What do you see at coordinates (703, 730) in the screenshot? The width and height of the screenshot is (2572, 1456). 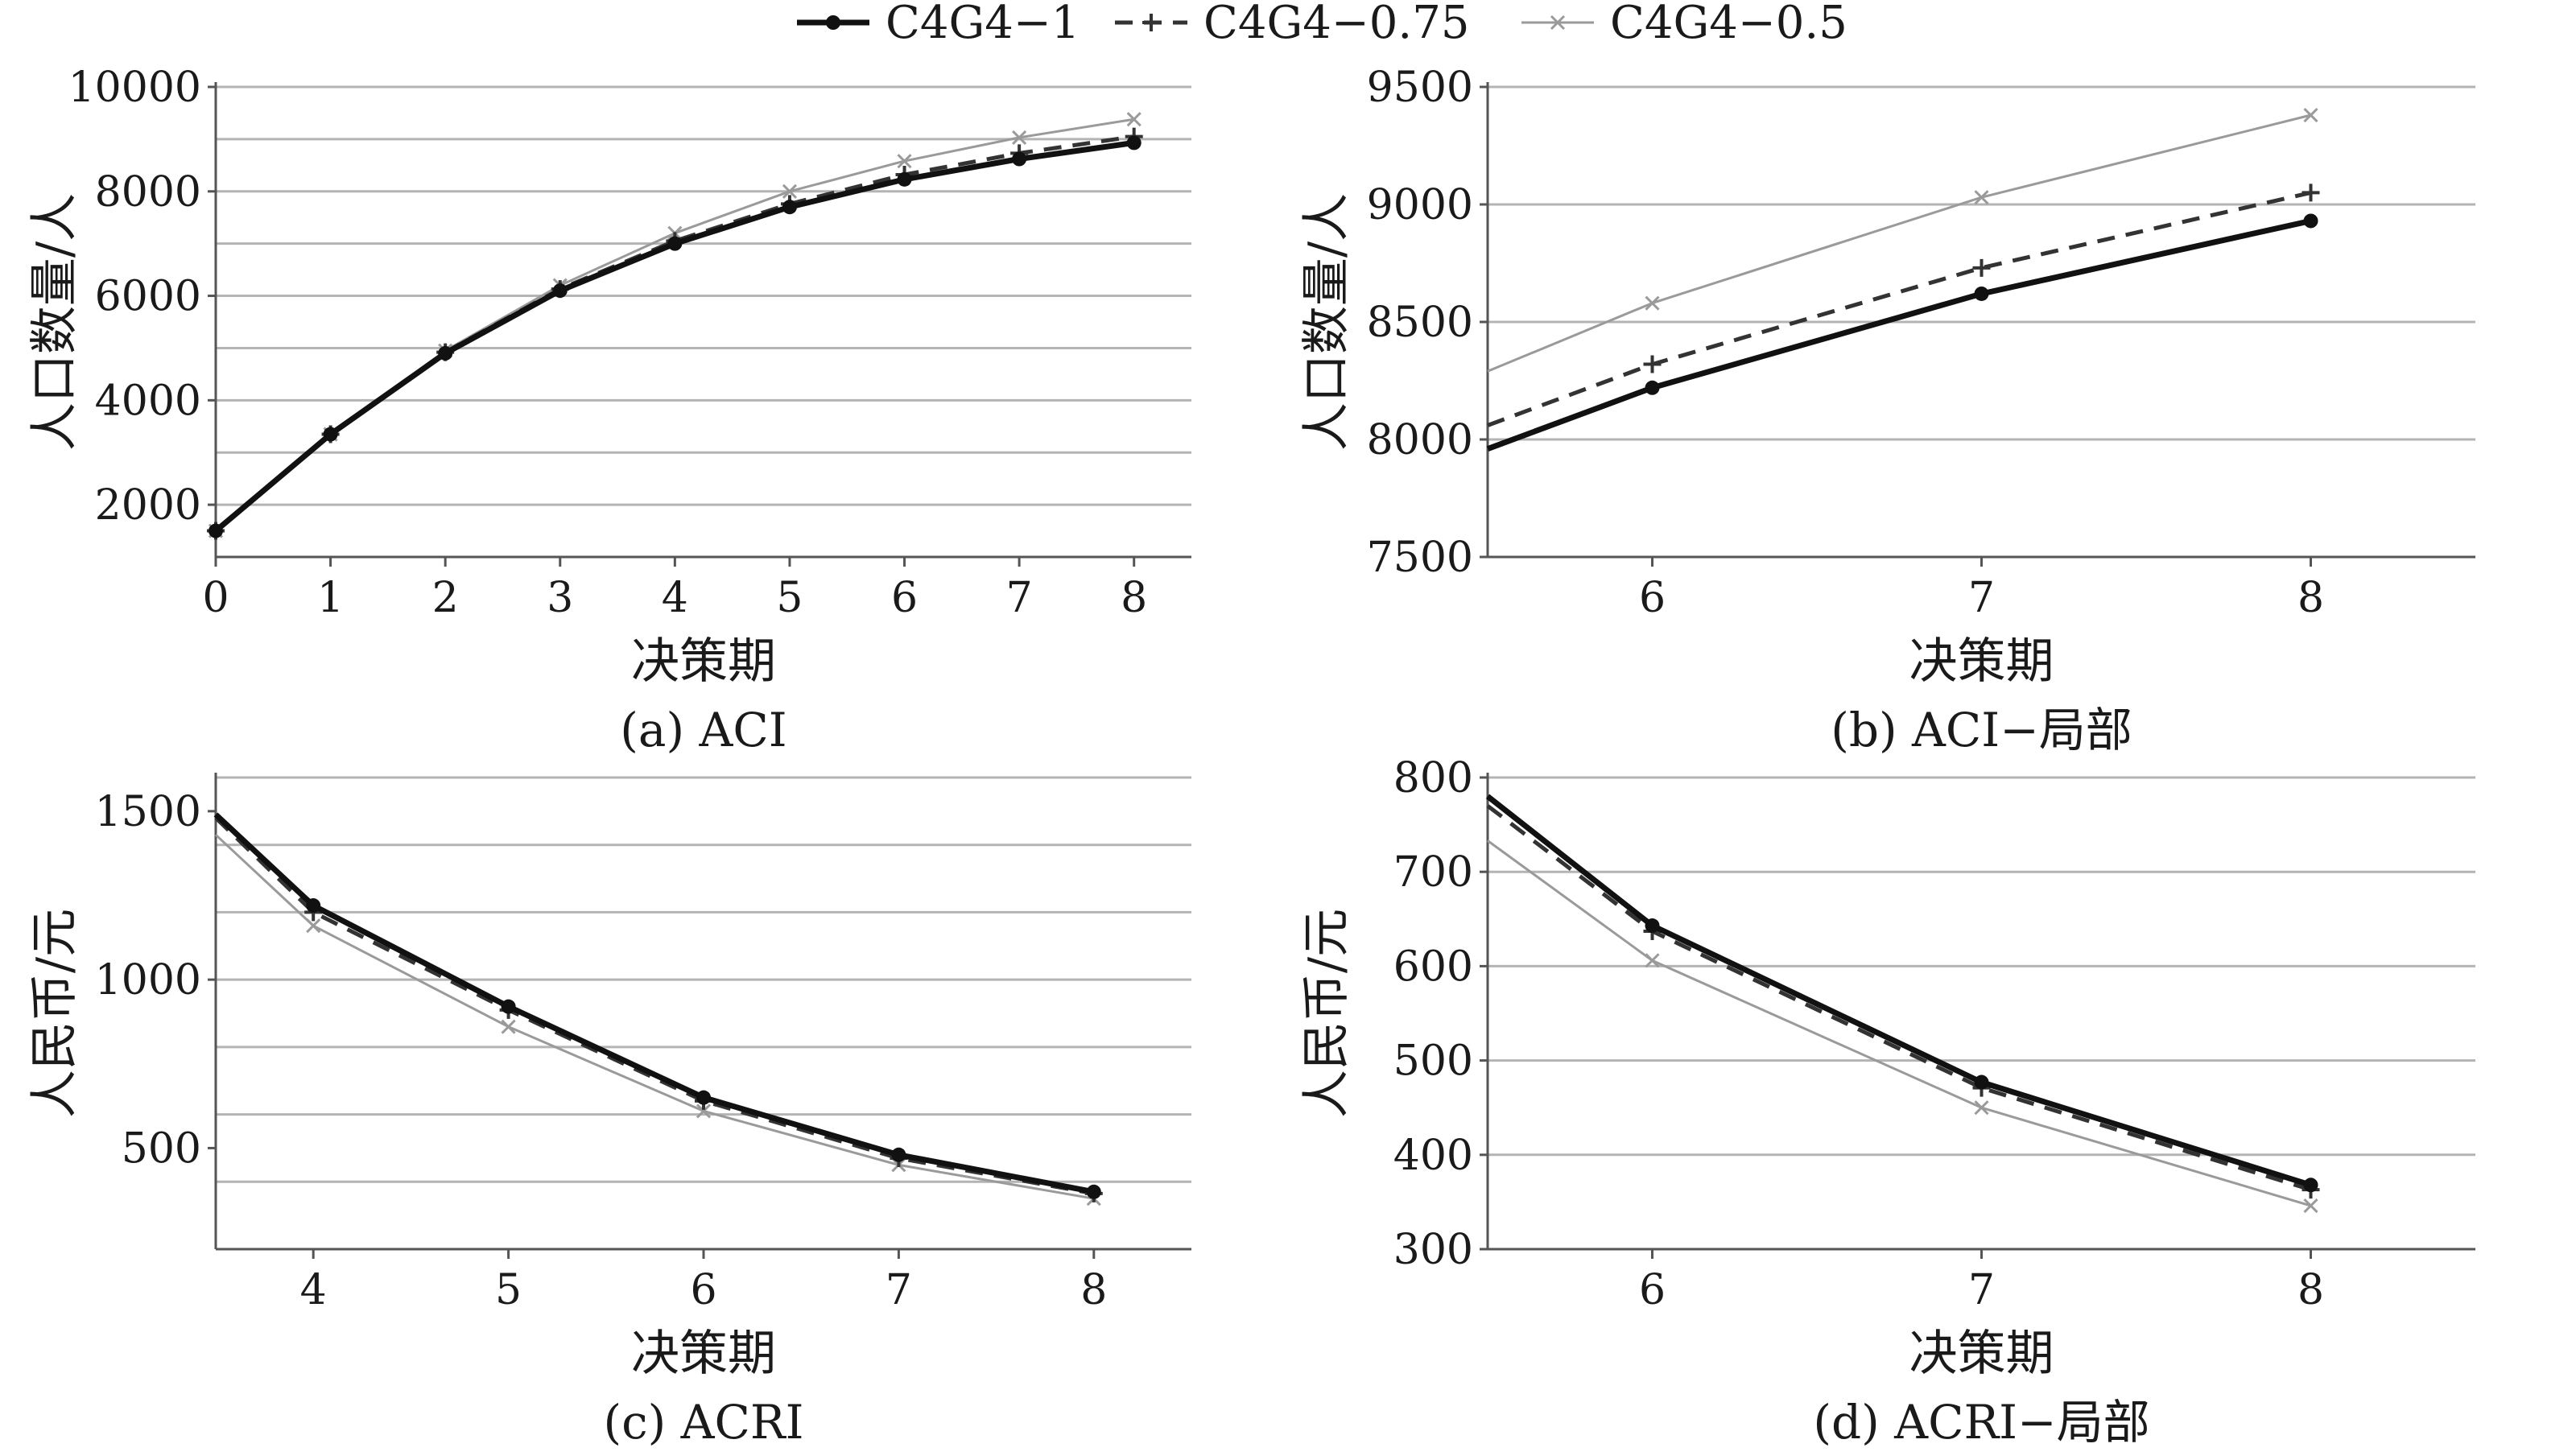 I see `panel-caption: (a) ACI` at bounding box center [703, 730].